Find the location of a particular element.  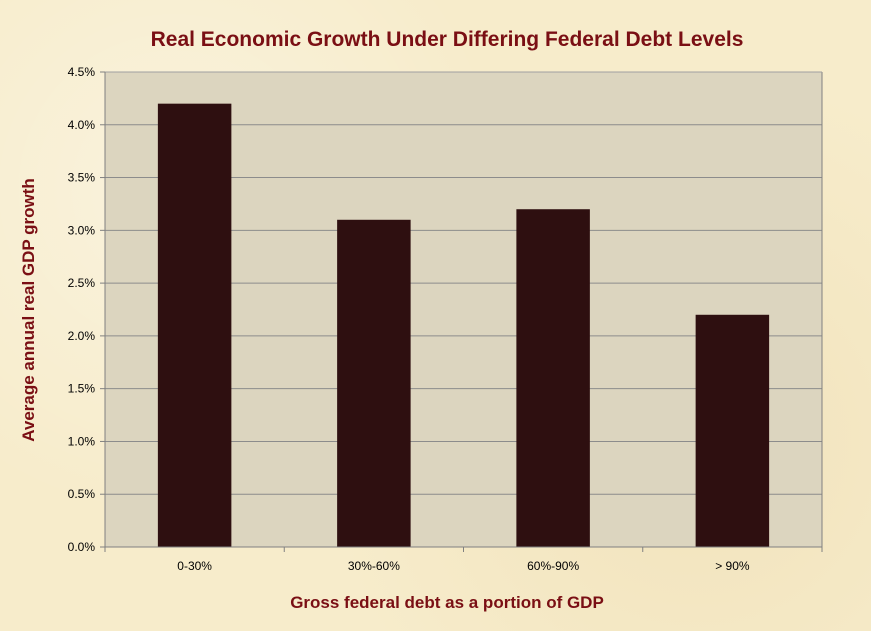

y-tick-label: 1.5% is located at coordinates (82, 389).